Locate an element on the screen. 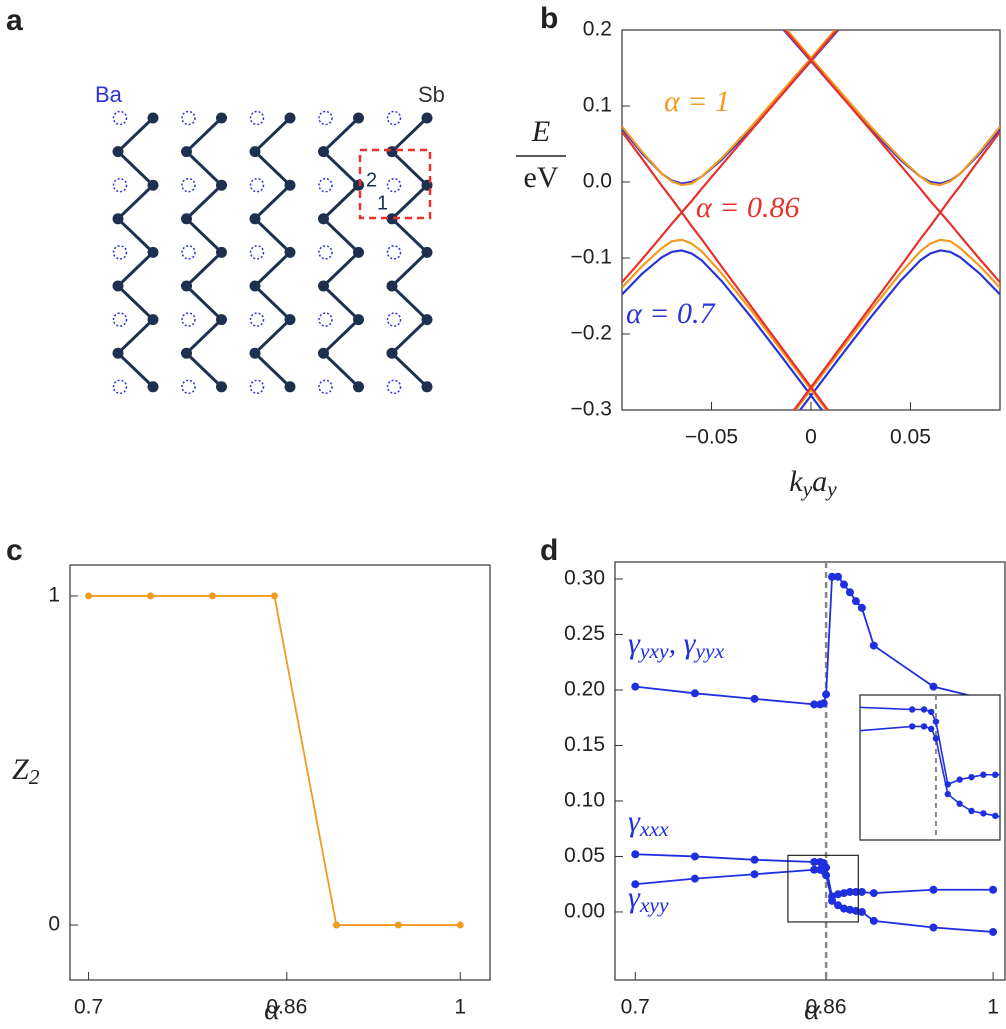 The width and height of the screenshot is (1006, 1029). x-tick-label: 0.7 is located at coordinates (635, 1007).